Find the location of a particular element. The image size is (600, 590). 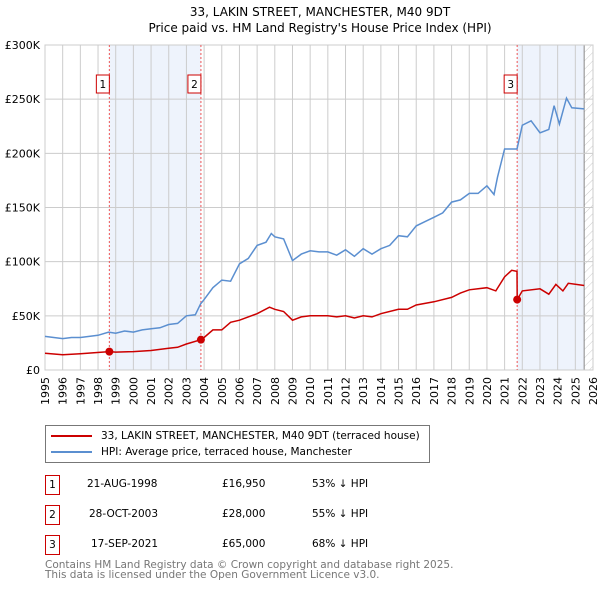

y-tick-label: £0 is located at coordinates (33, 370).